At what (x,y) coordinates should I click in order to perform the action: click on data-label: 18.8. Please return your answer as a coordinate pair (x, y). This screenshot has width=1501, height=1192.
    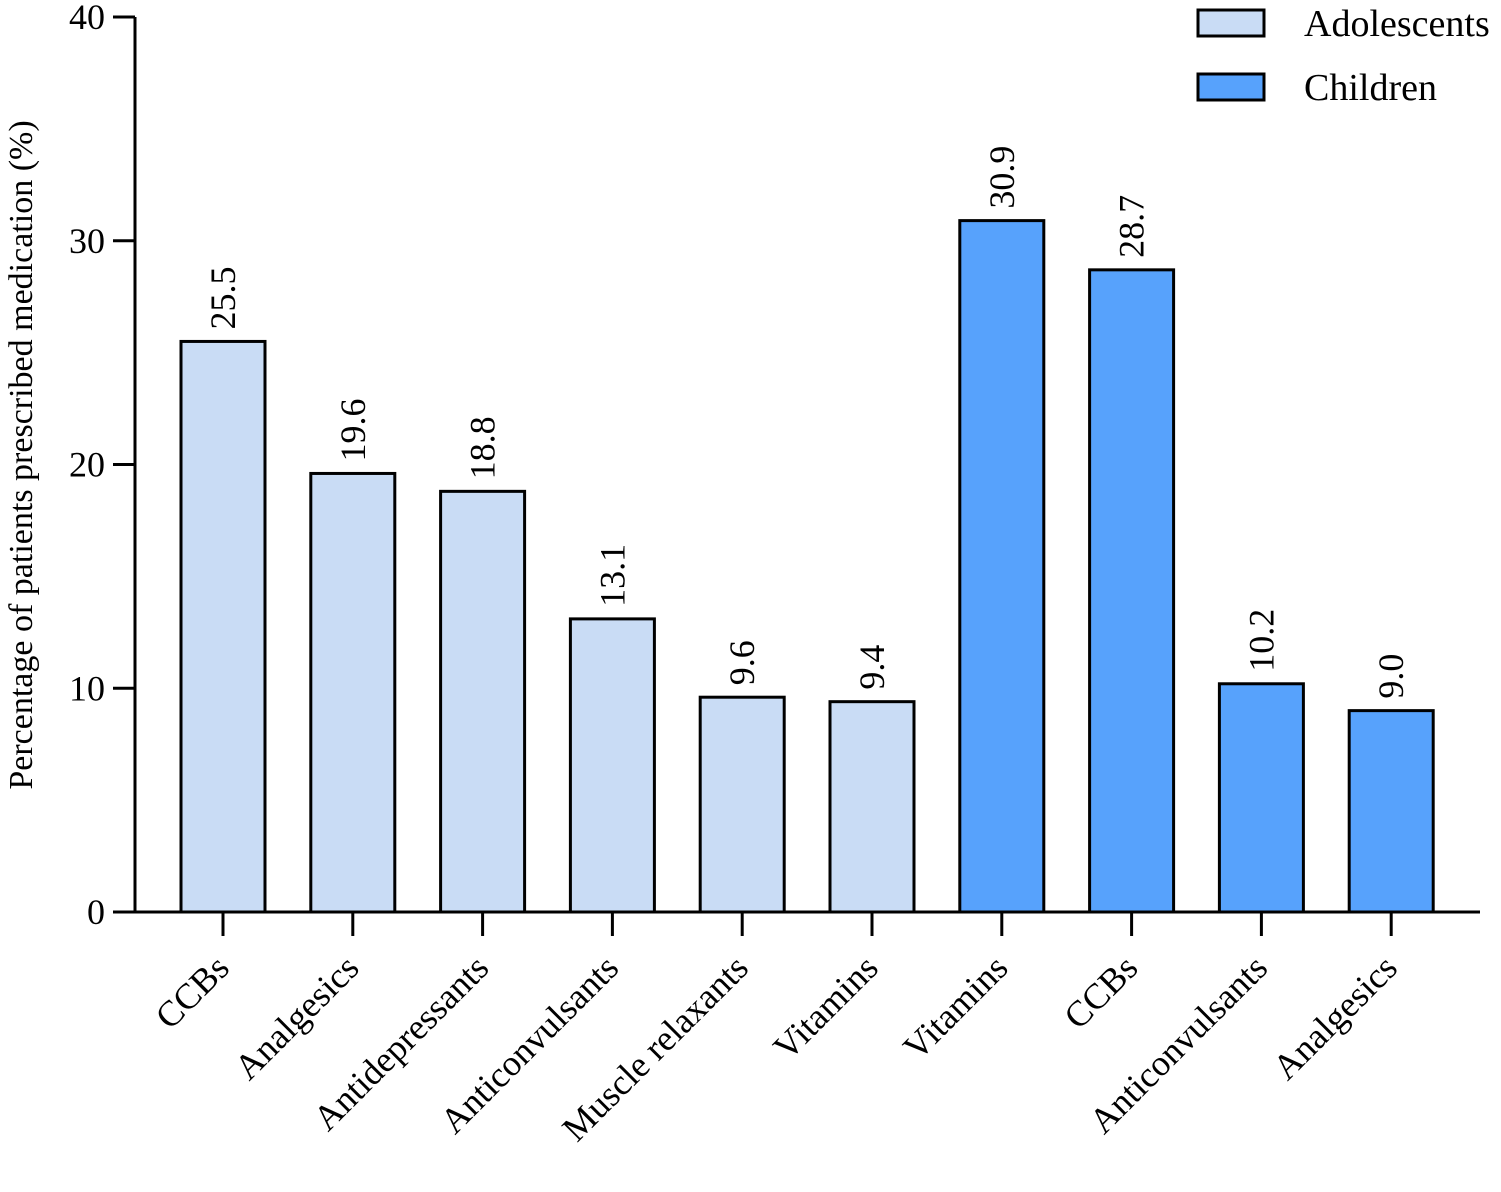
    Looking at the image, I should click on (483, 447).